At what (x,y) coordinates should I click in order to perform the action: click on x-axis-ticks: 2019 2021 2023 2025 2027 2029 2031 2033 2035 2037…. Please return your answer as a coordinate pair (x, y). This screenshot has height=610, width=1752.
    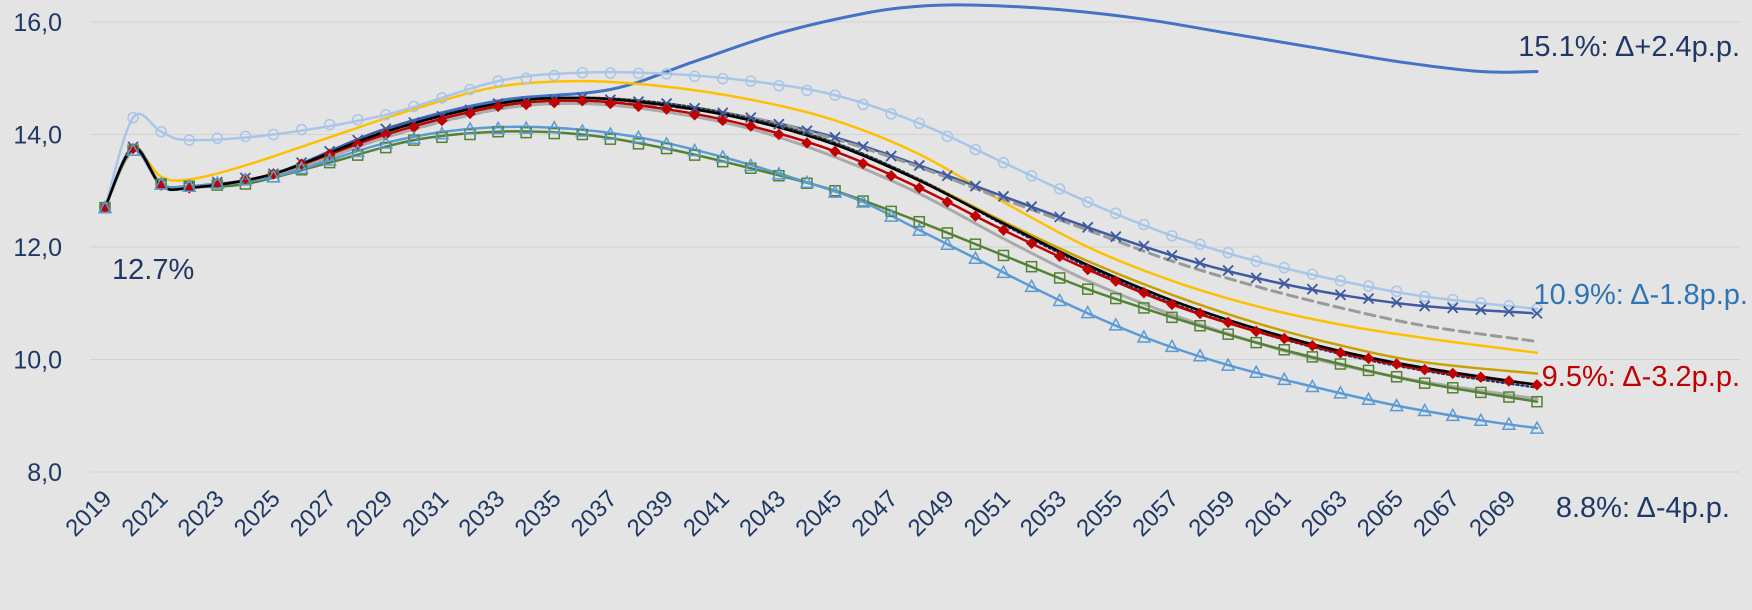
    Looking at the image, I should click on (790, 513).